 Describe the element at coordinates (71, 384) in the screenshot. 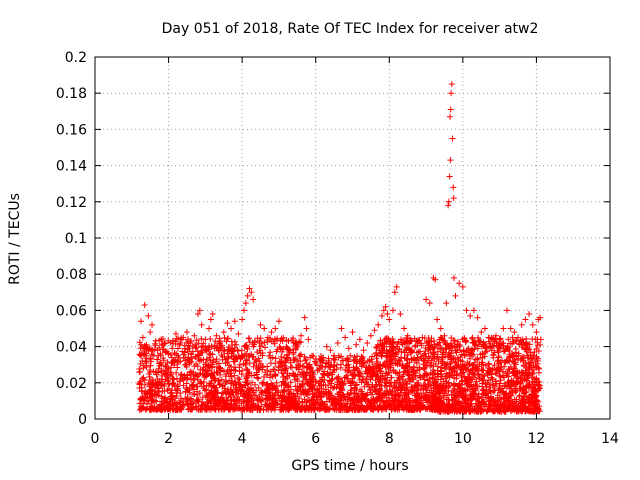

I see `y-tick-label: 0.02` at that location.